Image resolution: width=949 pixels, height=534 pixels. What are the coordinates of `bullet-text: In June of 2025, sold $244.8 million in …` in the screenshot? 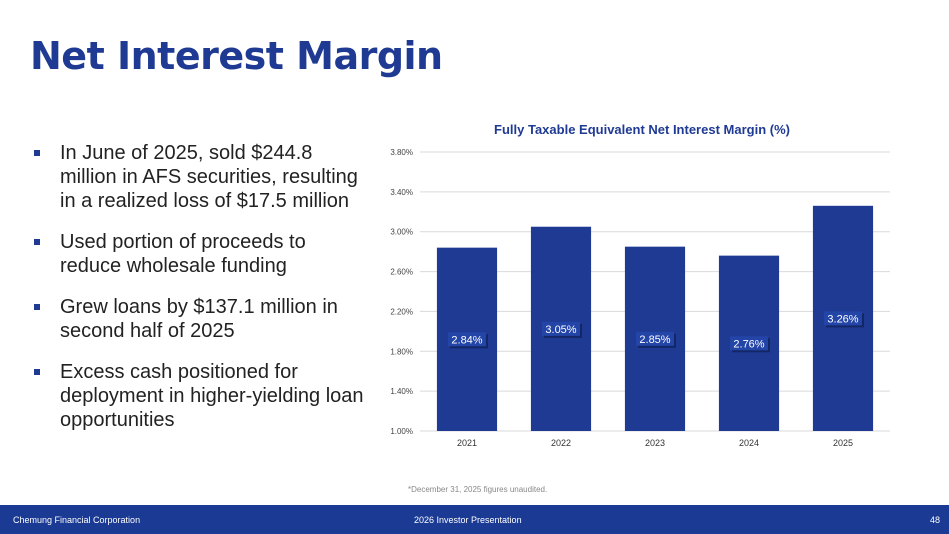 It's located at (209, 177).